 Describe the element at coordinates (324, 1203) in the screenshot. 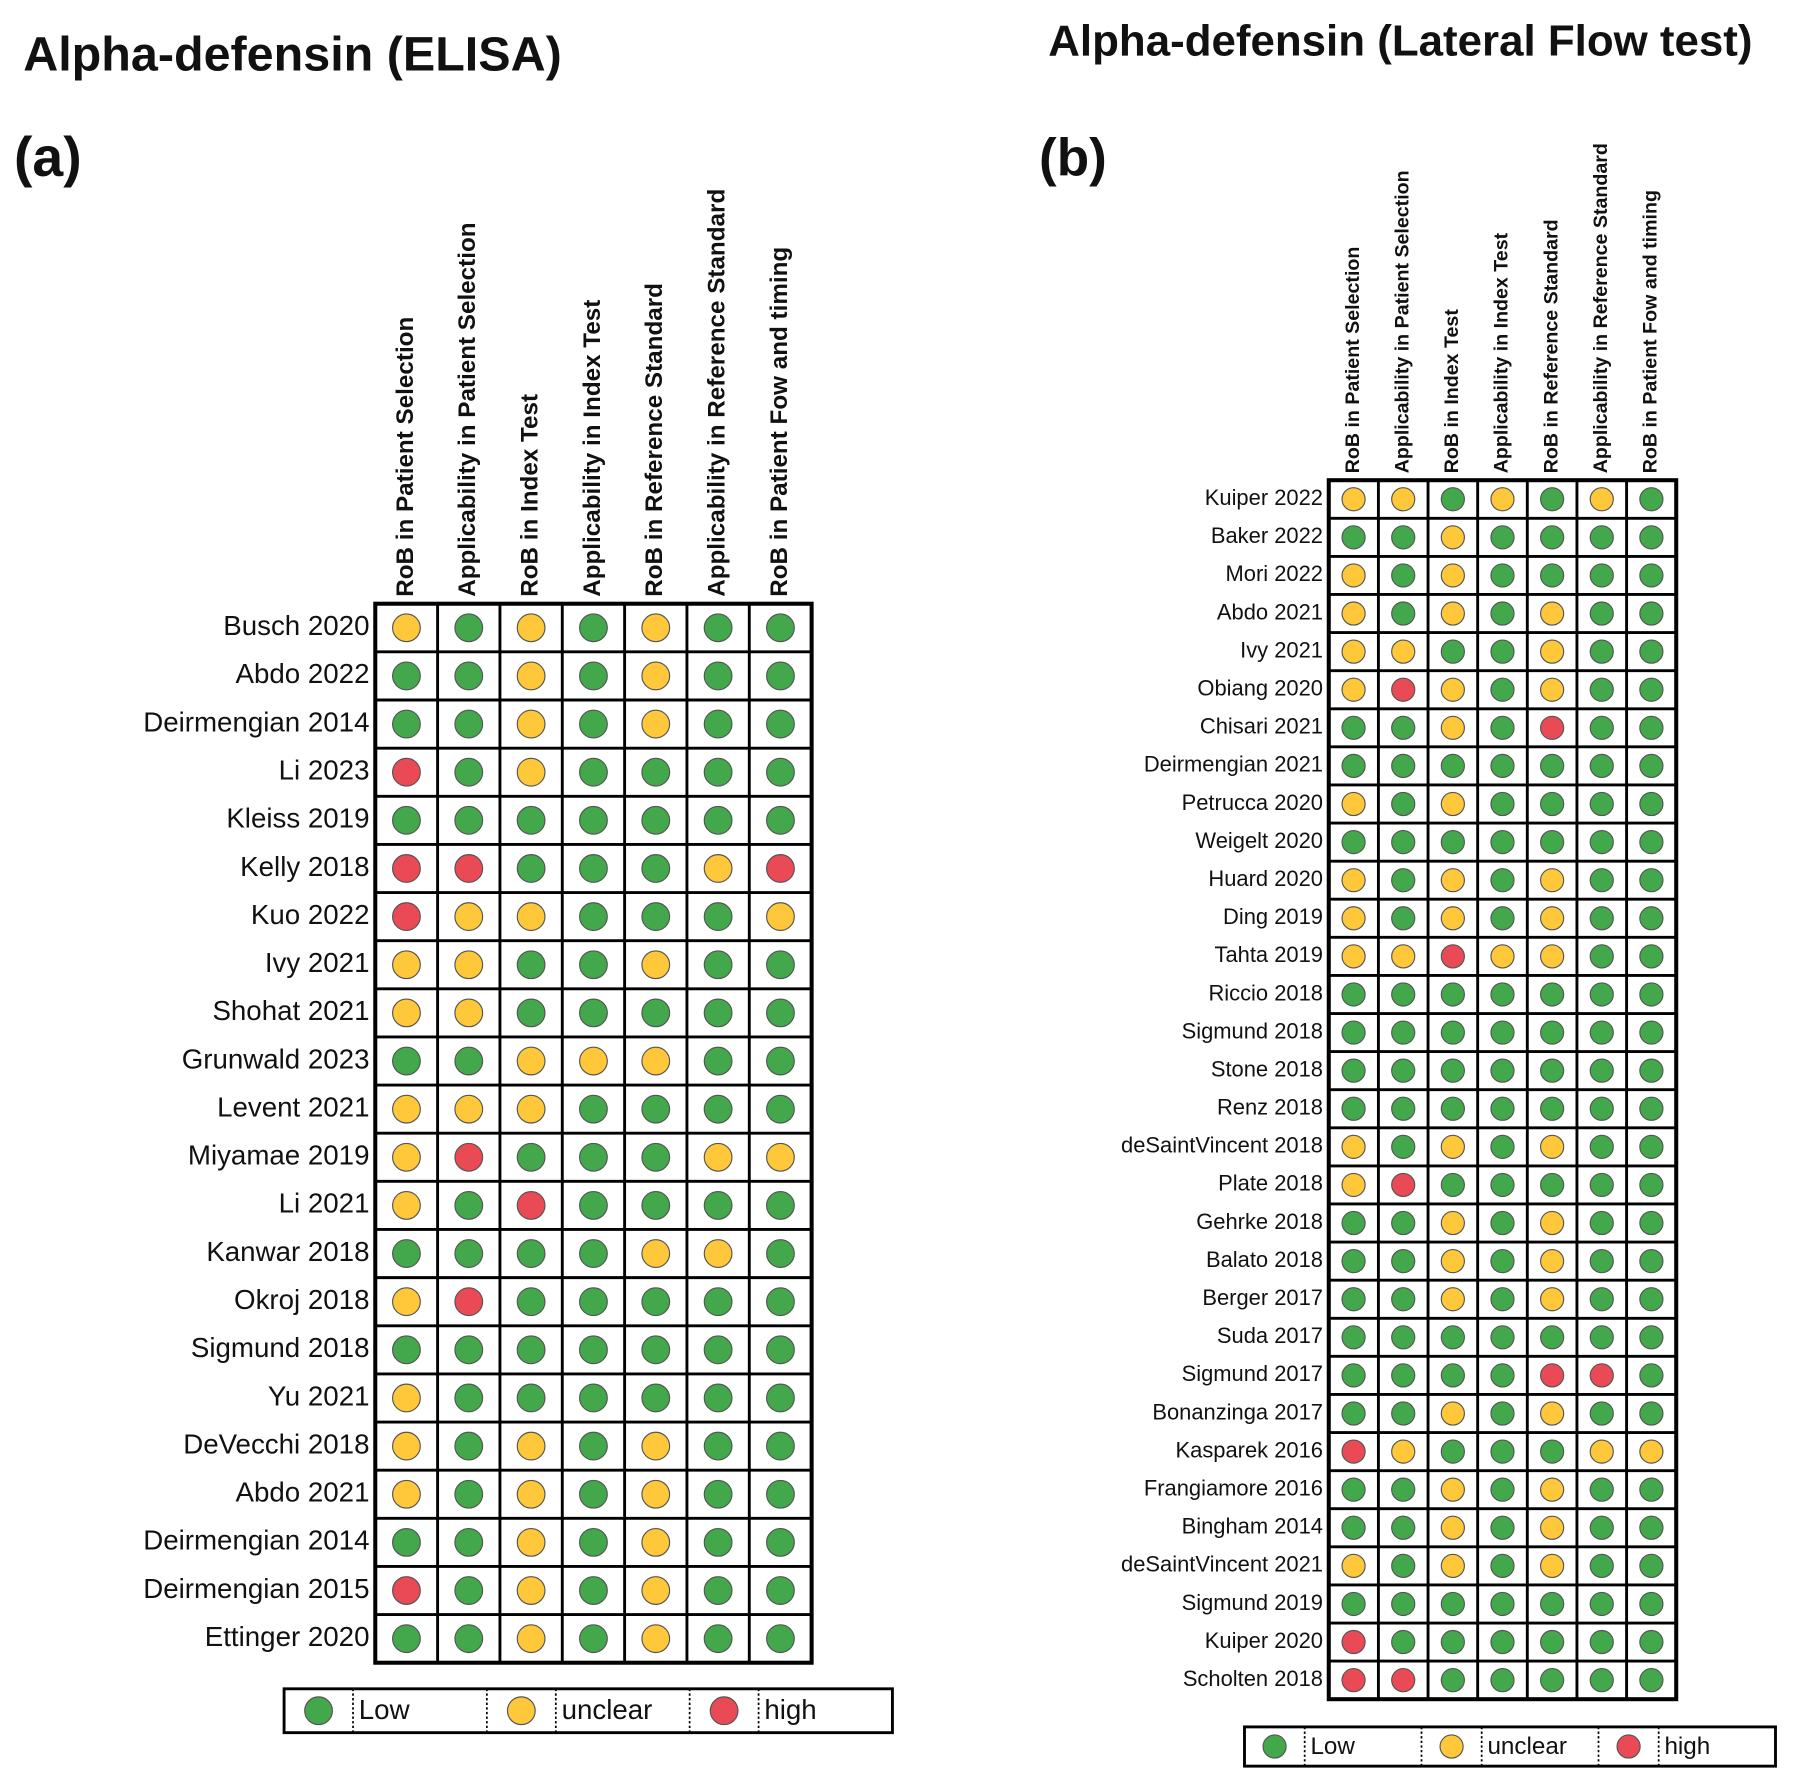

I see `study-label: Li 2021` at that location.